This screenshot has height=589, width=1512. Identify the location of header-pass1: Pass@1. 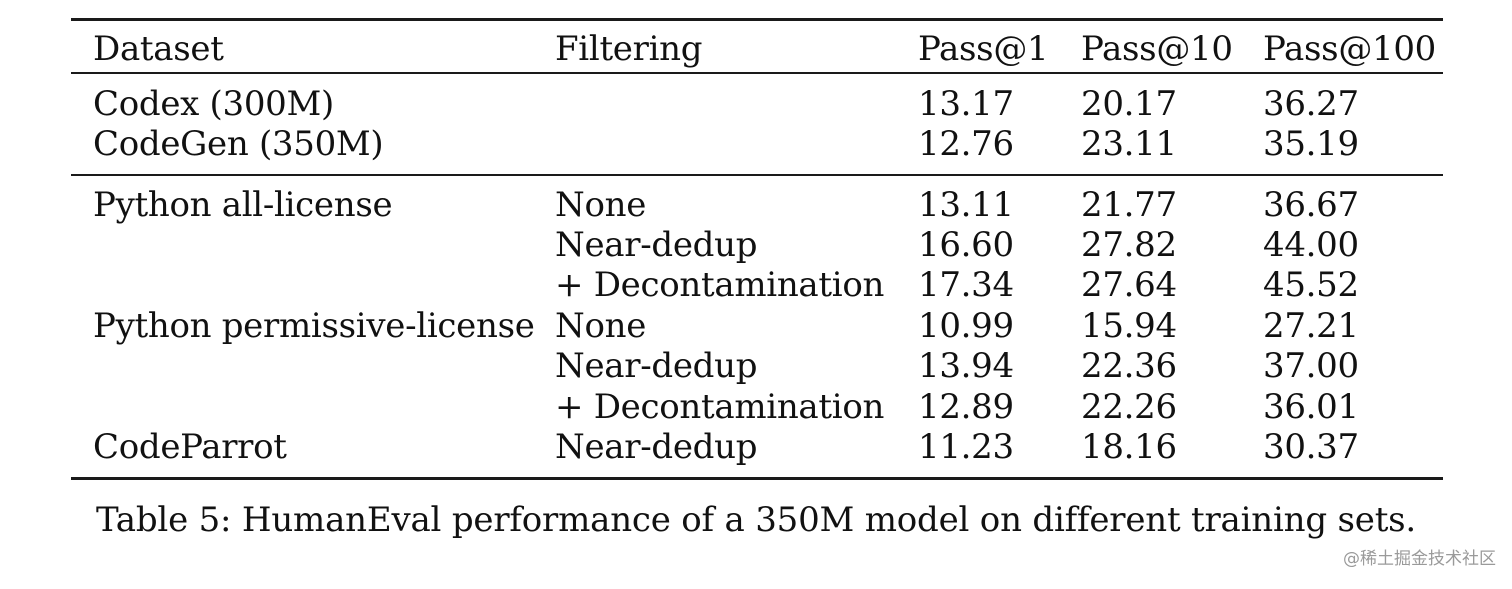
(983, 49).